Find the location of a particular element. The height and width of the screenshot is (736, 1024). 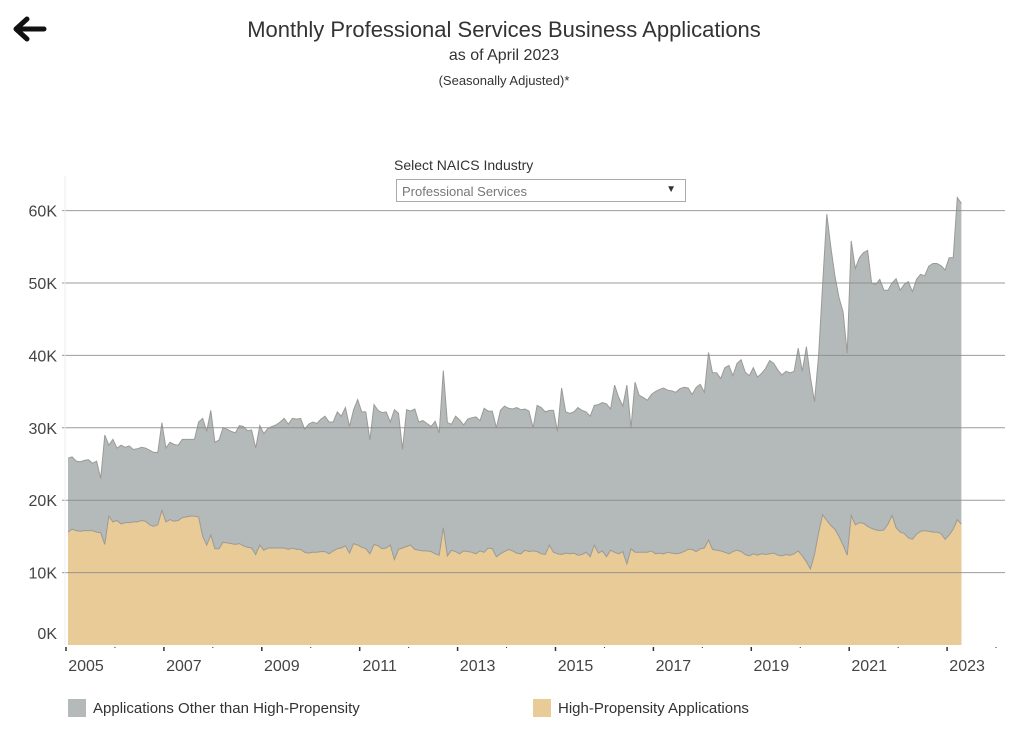

x-tick-label: 2013 is located at coordinates (478, 666).